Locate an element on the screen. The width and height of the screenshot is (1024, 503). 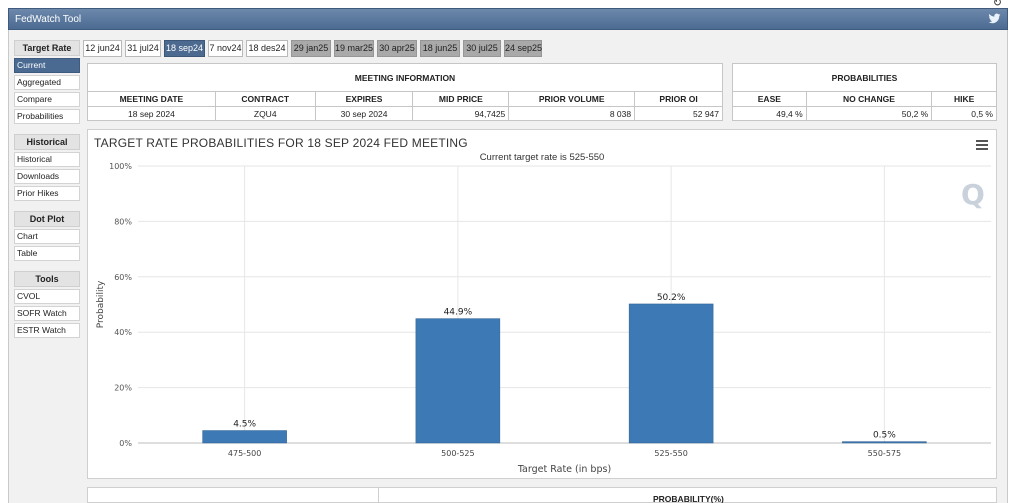
y-tick-label: 60% is located at coordinates (123, 277).